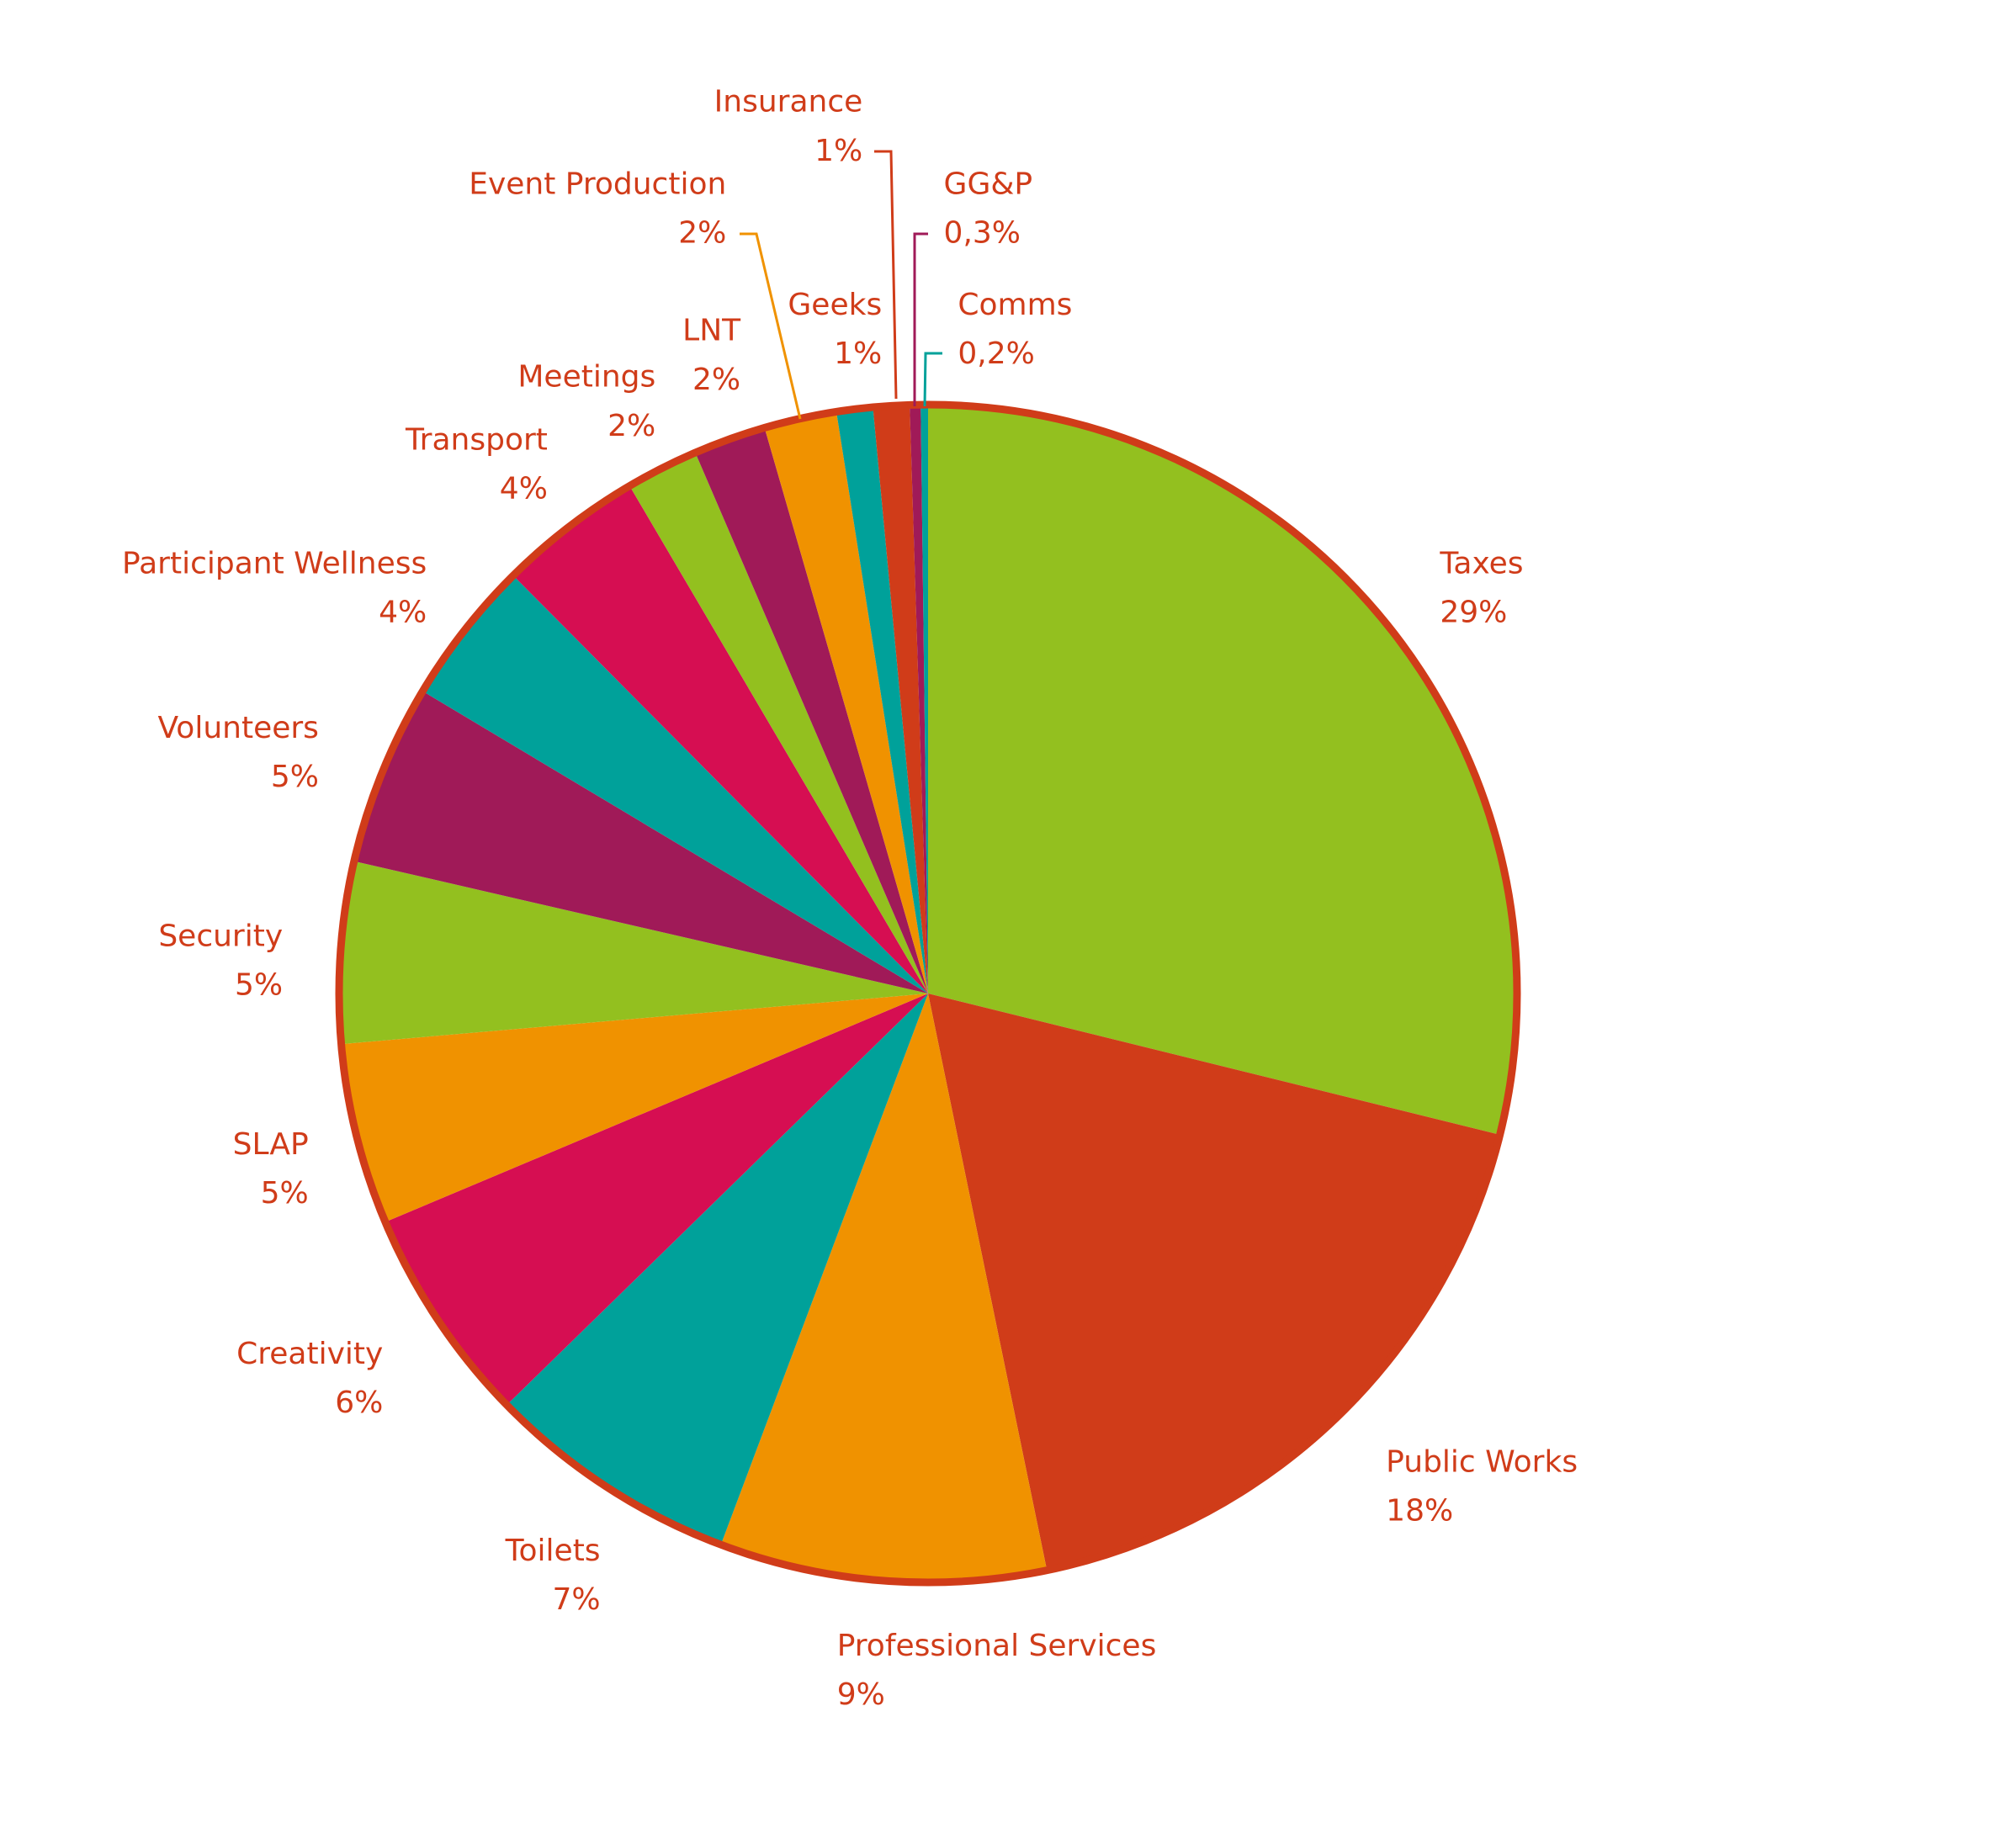  What do you see at coordinates (237, 728) in the screenshot?
I see `category-label: Volunteers` at bounding box center [237, 728].